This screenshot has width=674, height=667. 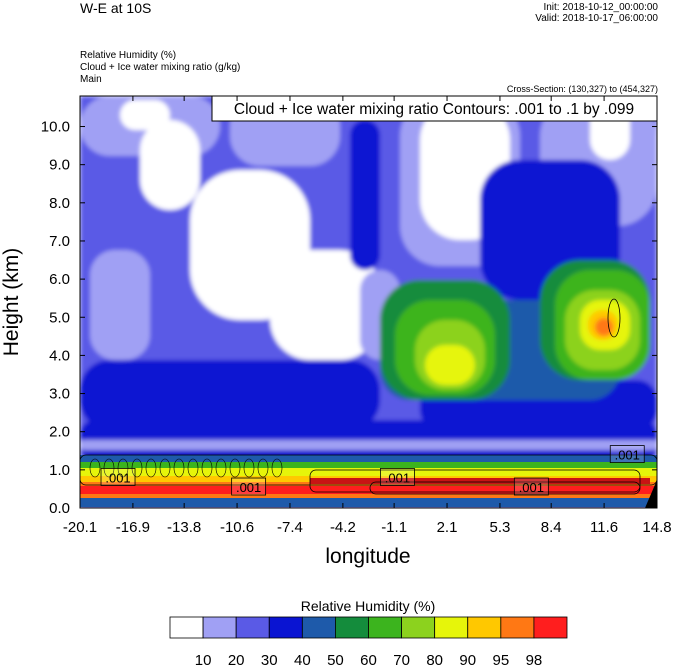 What do you see at coordinates (335, 659) in the screenshot?
I see `colorbar-level-label: 50` at bounding box center [335, 659].